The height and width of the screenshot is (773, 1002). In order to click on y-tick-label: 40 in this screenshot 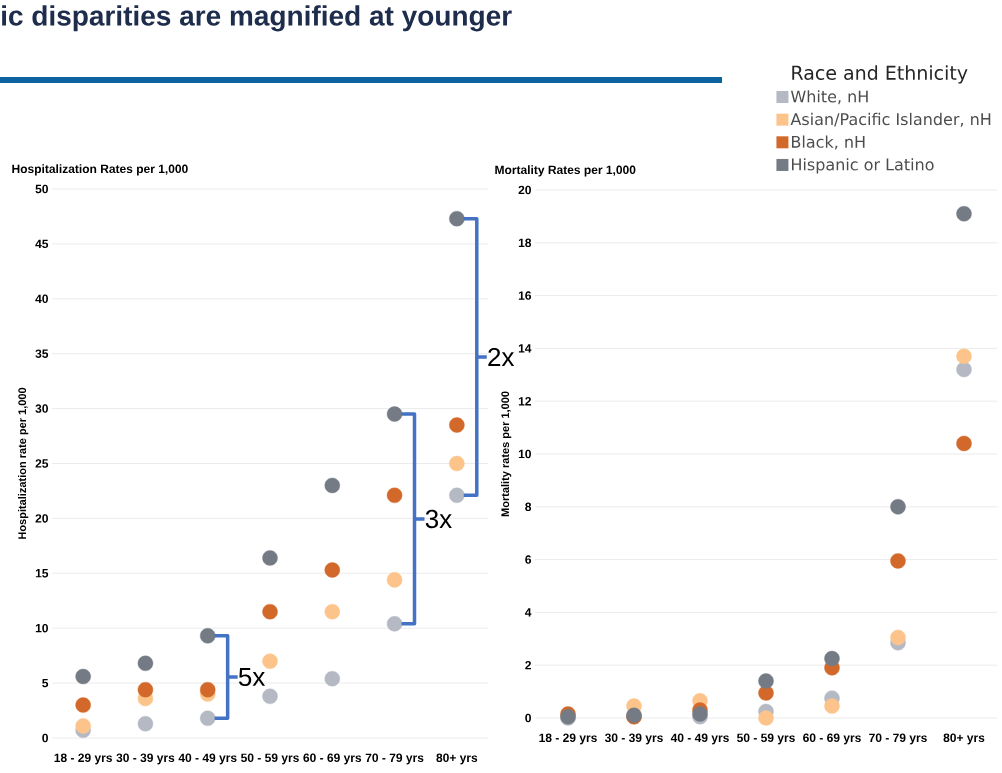, I will do `click(41, 299)`.